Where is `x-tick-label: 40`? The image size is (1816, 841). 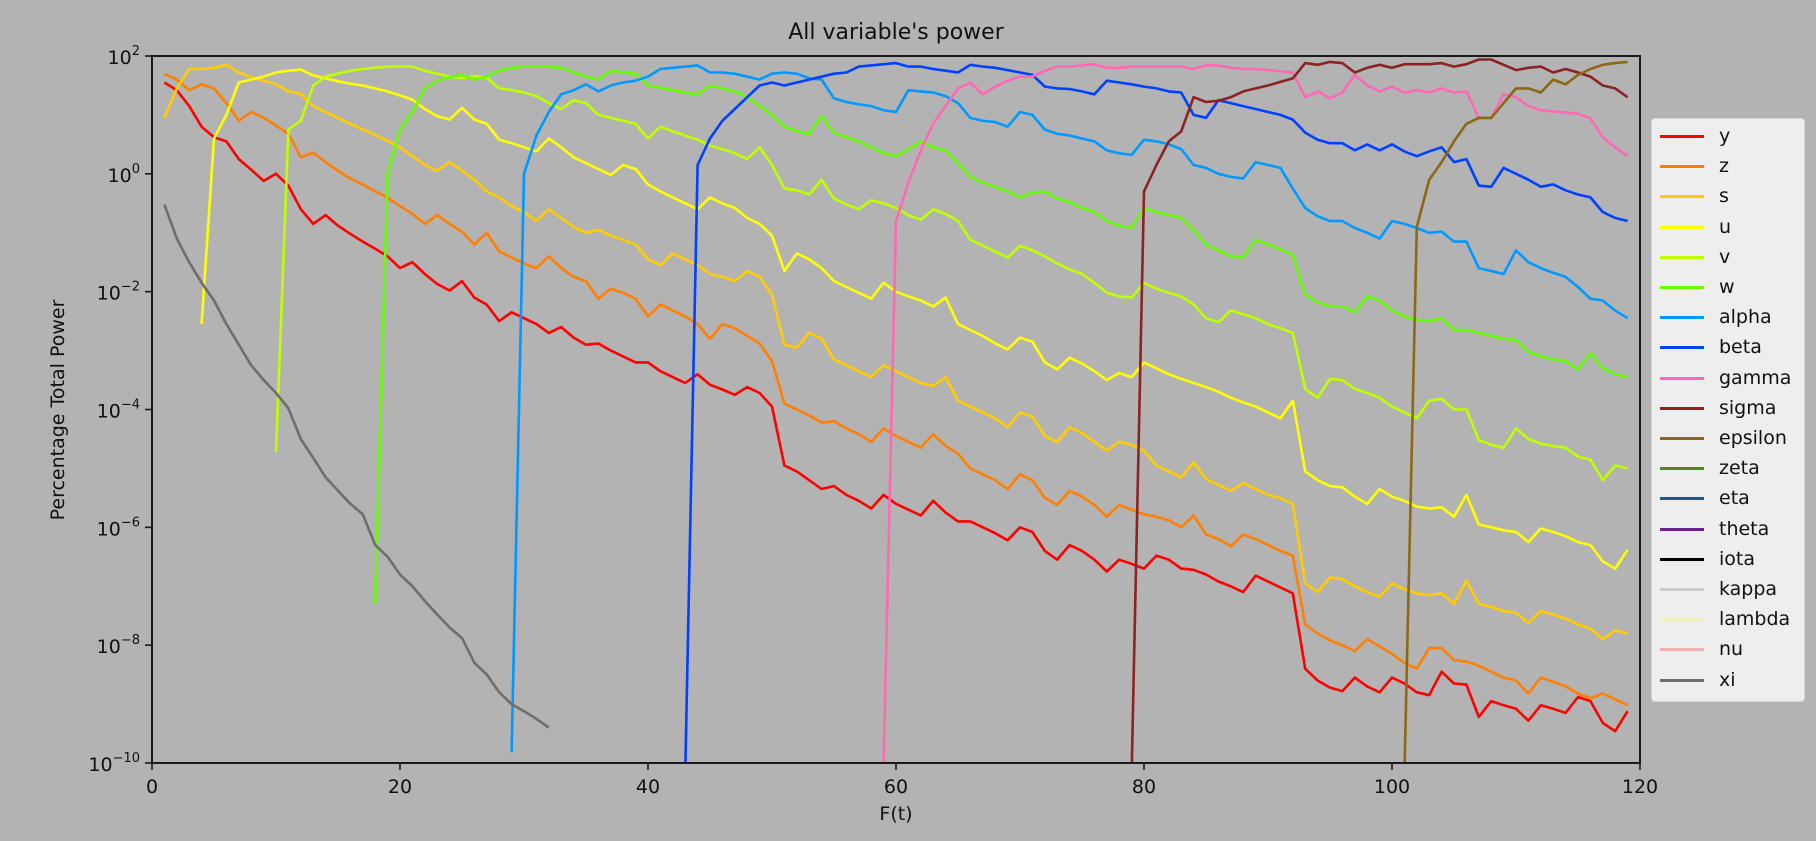
x-tick-label: 40 is located at coordinates (648, 787).